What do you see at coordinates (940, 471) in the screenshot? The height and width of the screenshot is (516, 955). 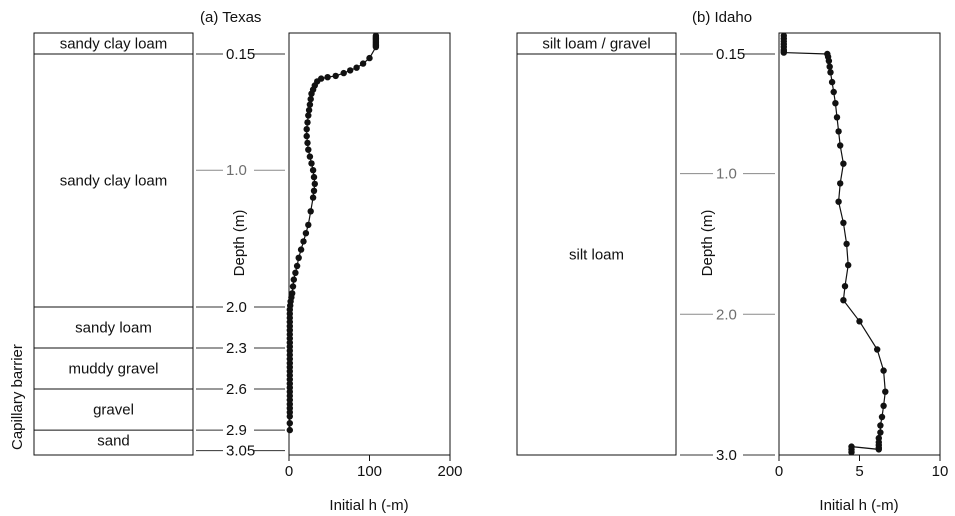 I see `idaho-x-tick-label: 10` at bounding box center [940, 471].